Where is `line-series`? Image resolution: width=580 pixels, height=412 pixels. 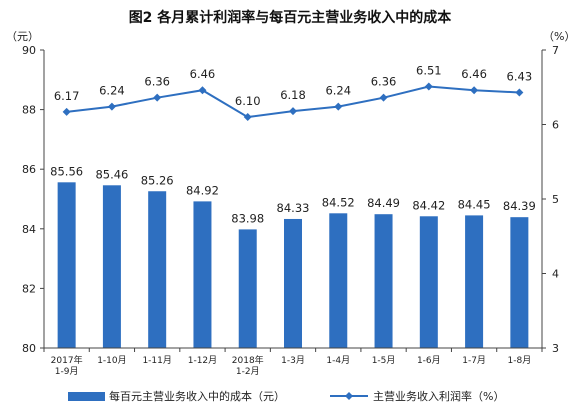
line-series is located at coordinates (293, 102).